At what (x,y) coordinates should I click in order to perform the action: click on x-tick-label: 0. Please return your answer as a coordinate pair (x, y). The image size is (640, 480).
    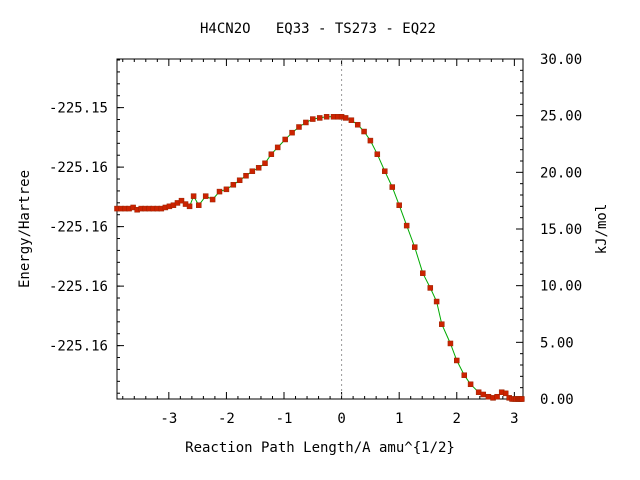
    Looking at the image, I should click on (341, 419).